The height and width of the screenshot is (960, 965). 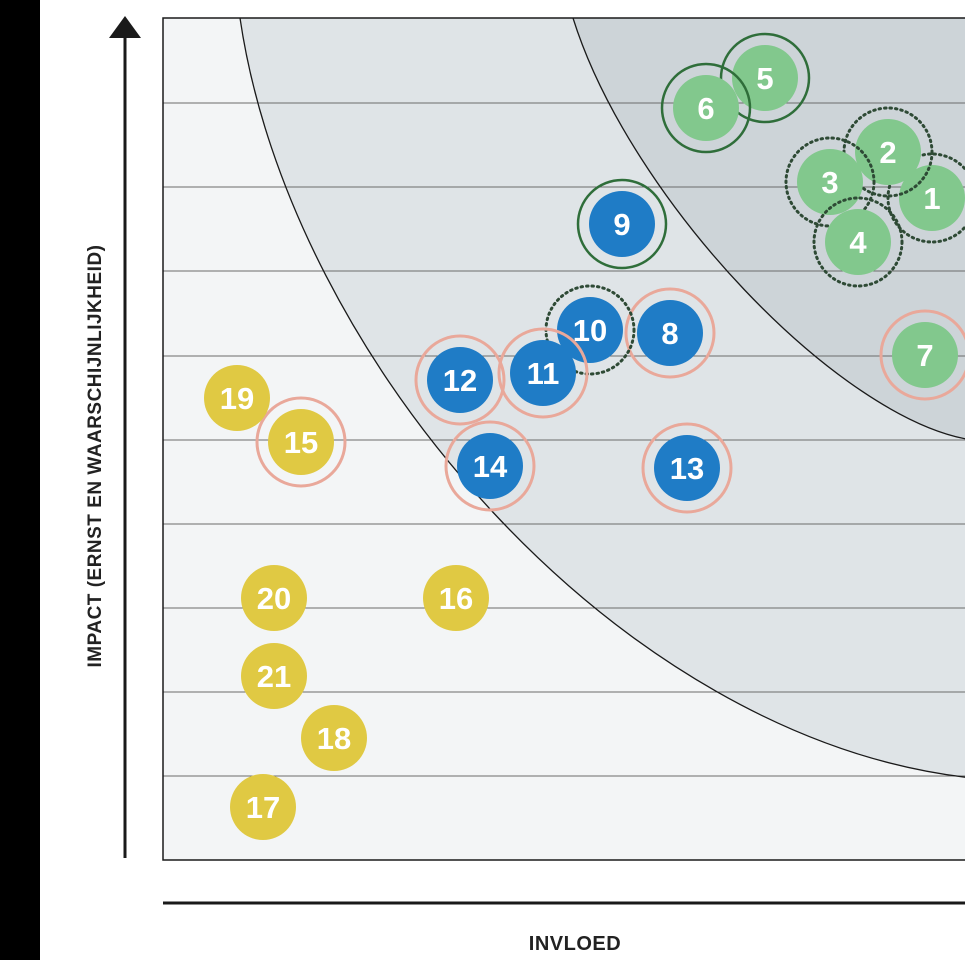 I want to click on bubble-13: 13, so click(x=687, y=468).